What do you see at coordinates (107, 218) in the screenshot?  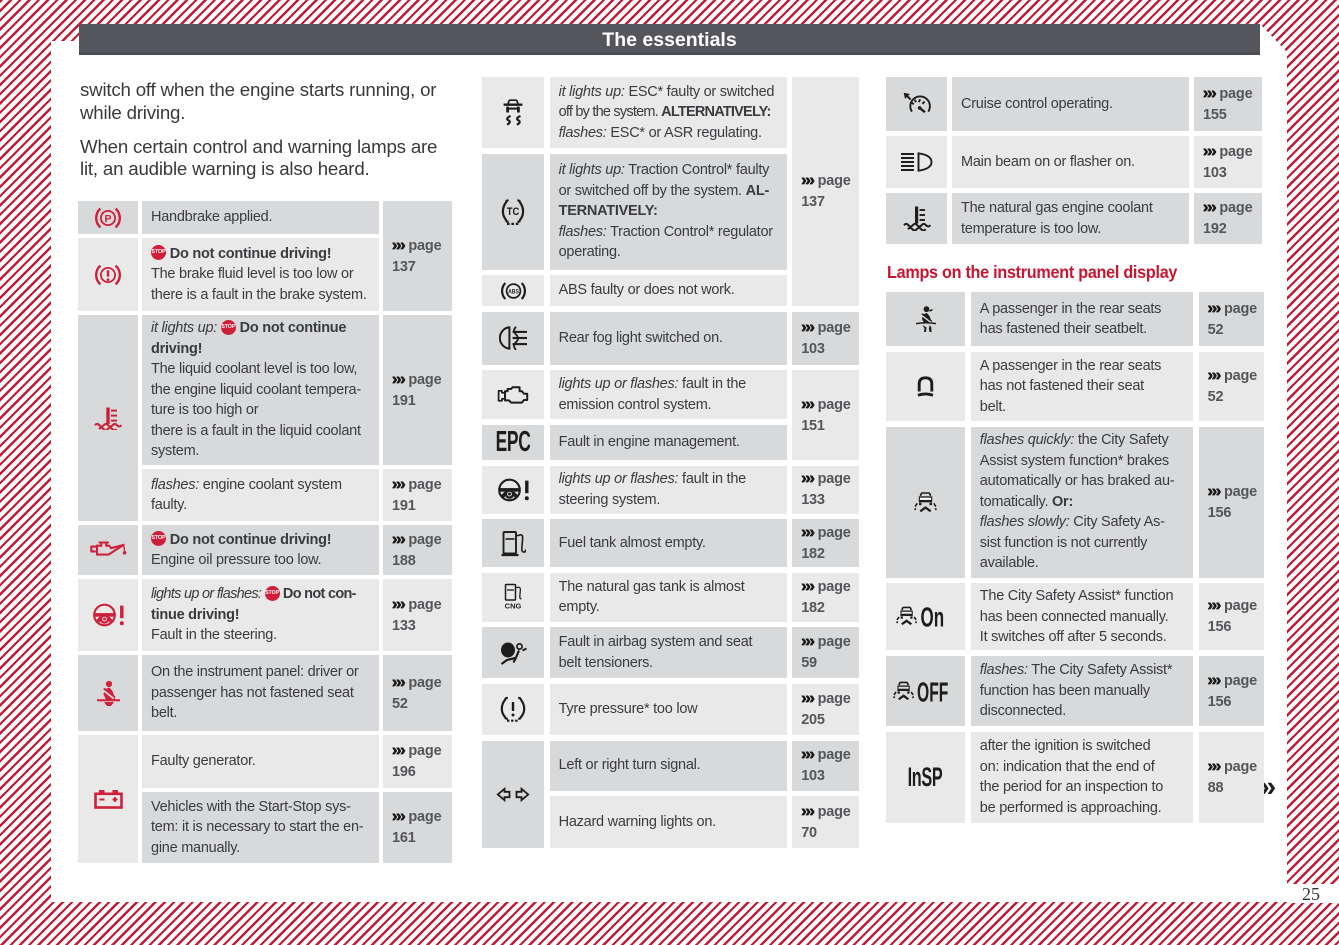 I see `svg-text: P` at bounding box center [107, 218].